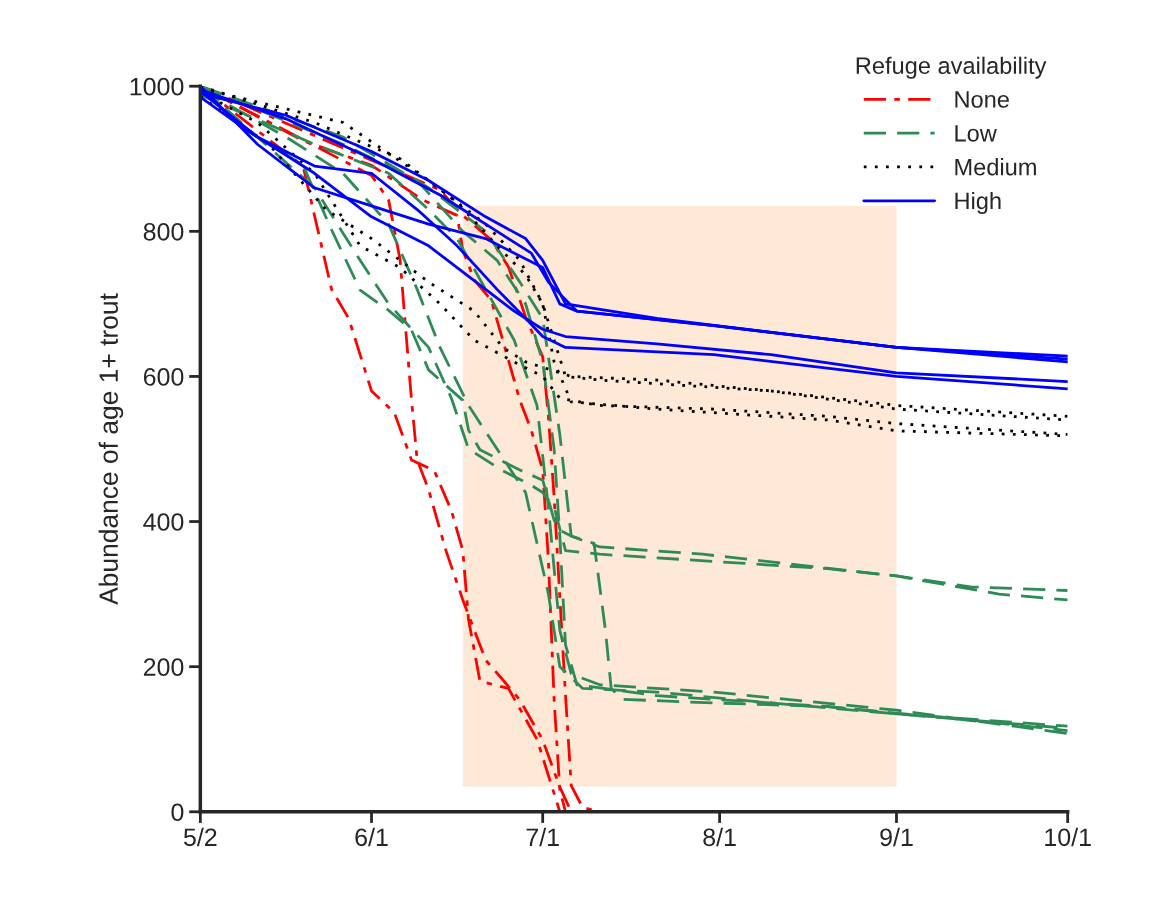  I want to click on x-tick-label: 8/1, so click(719, 837).